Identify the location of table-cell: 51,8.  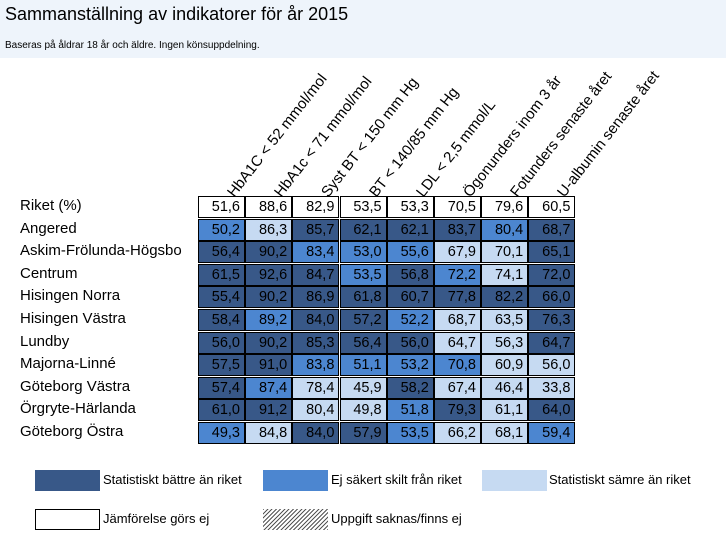
(410, 410).